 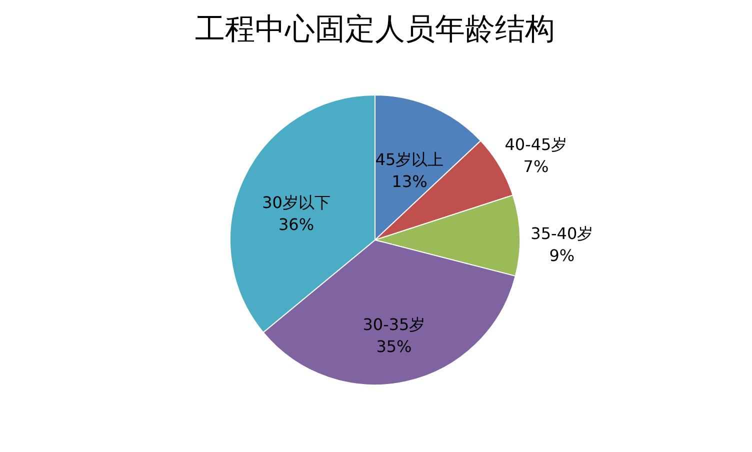 What do you see at coordinates (296, 224) in the screenshot?
I see `data-label: 36%` at bounding box center [296, 224].